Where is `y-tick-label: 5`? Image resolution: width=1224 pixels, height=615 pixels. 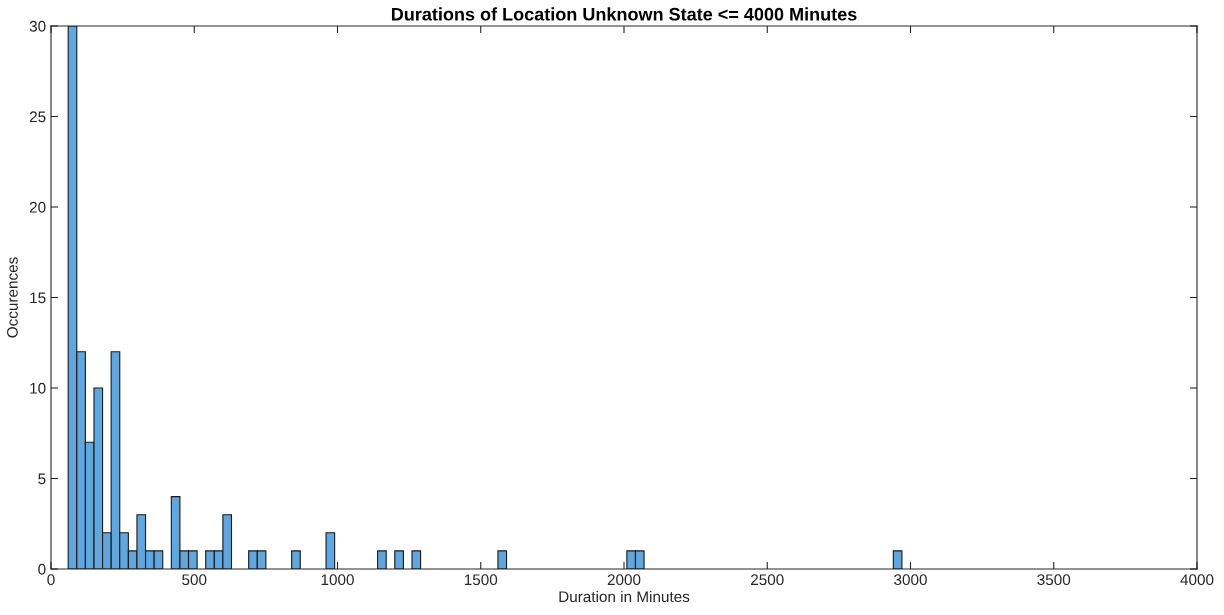 y-tick-label: 5 is located at coordinates (42, 479).